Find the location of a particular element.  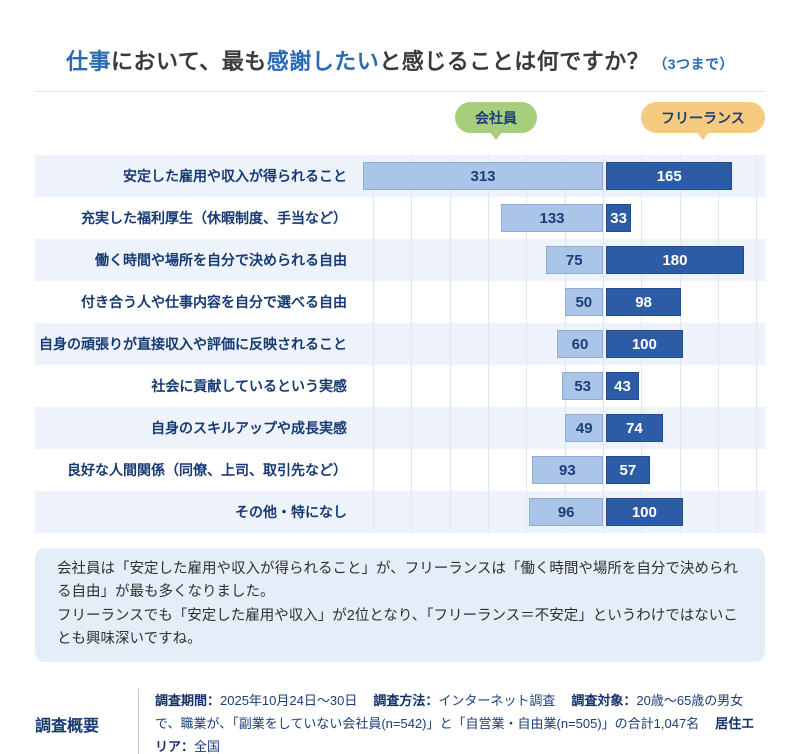

title-divider is located at coordinates (400, 91).